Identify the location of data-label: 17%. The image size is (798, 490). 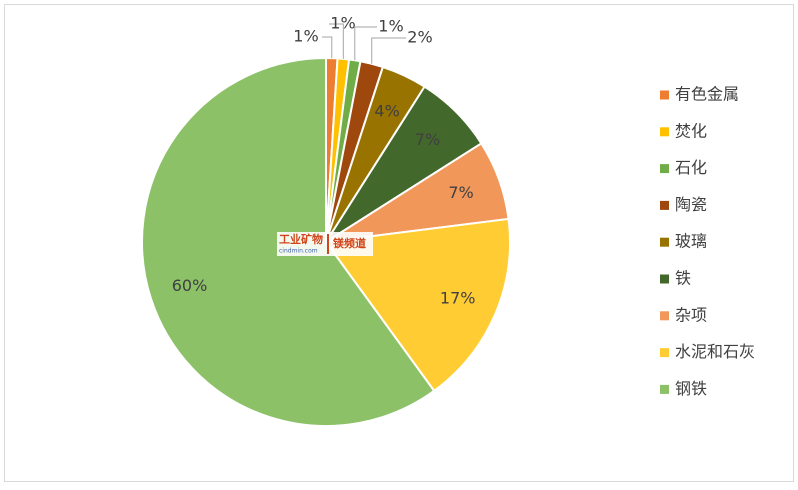
(458, 297).